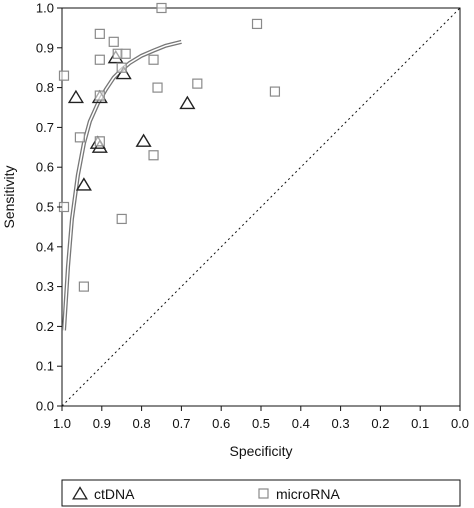 The height and width of the screenshot is (508, 474). What do you see at coordinates (142, 423) in the screenshot?
I see `x-tick-label: 0.8` at bounding box center [142, 423].